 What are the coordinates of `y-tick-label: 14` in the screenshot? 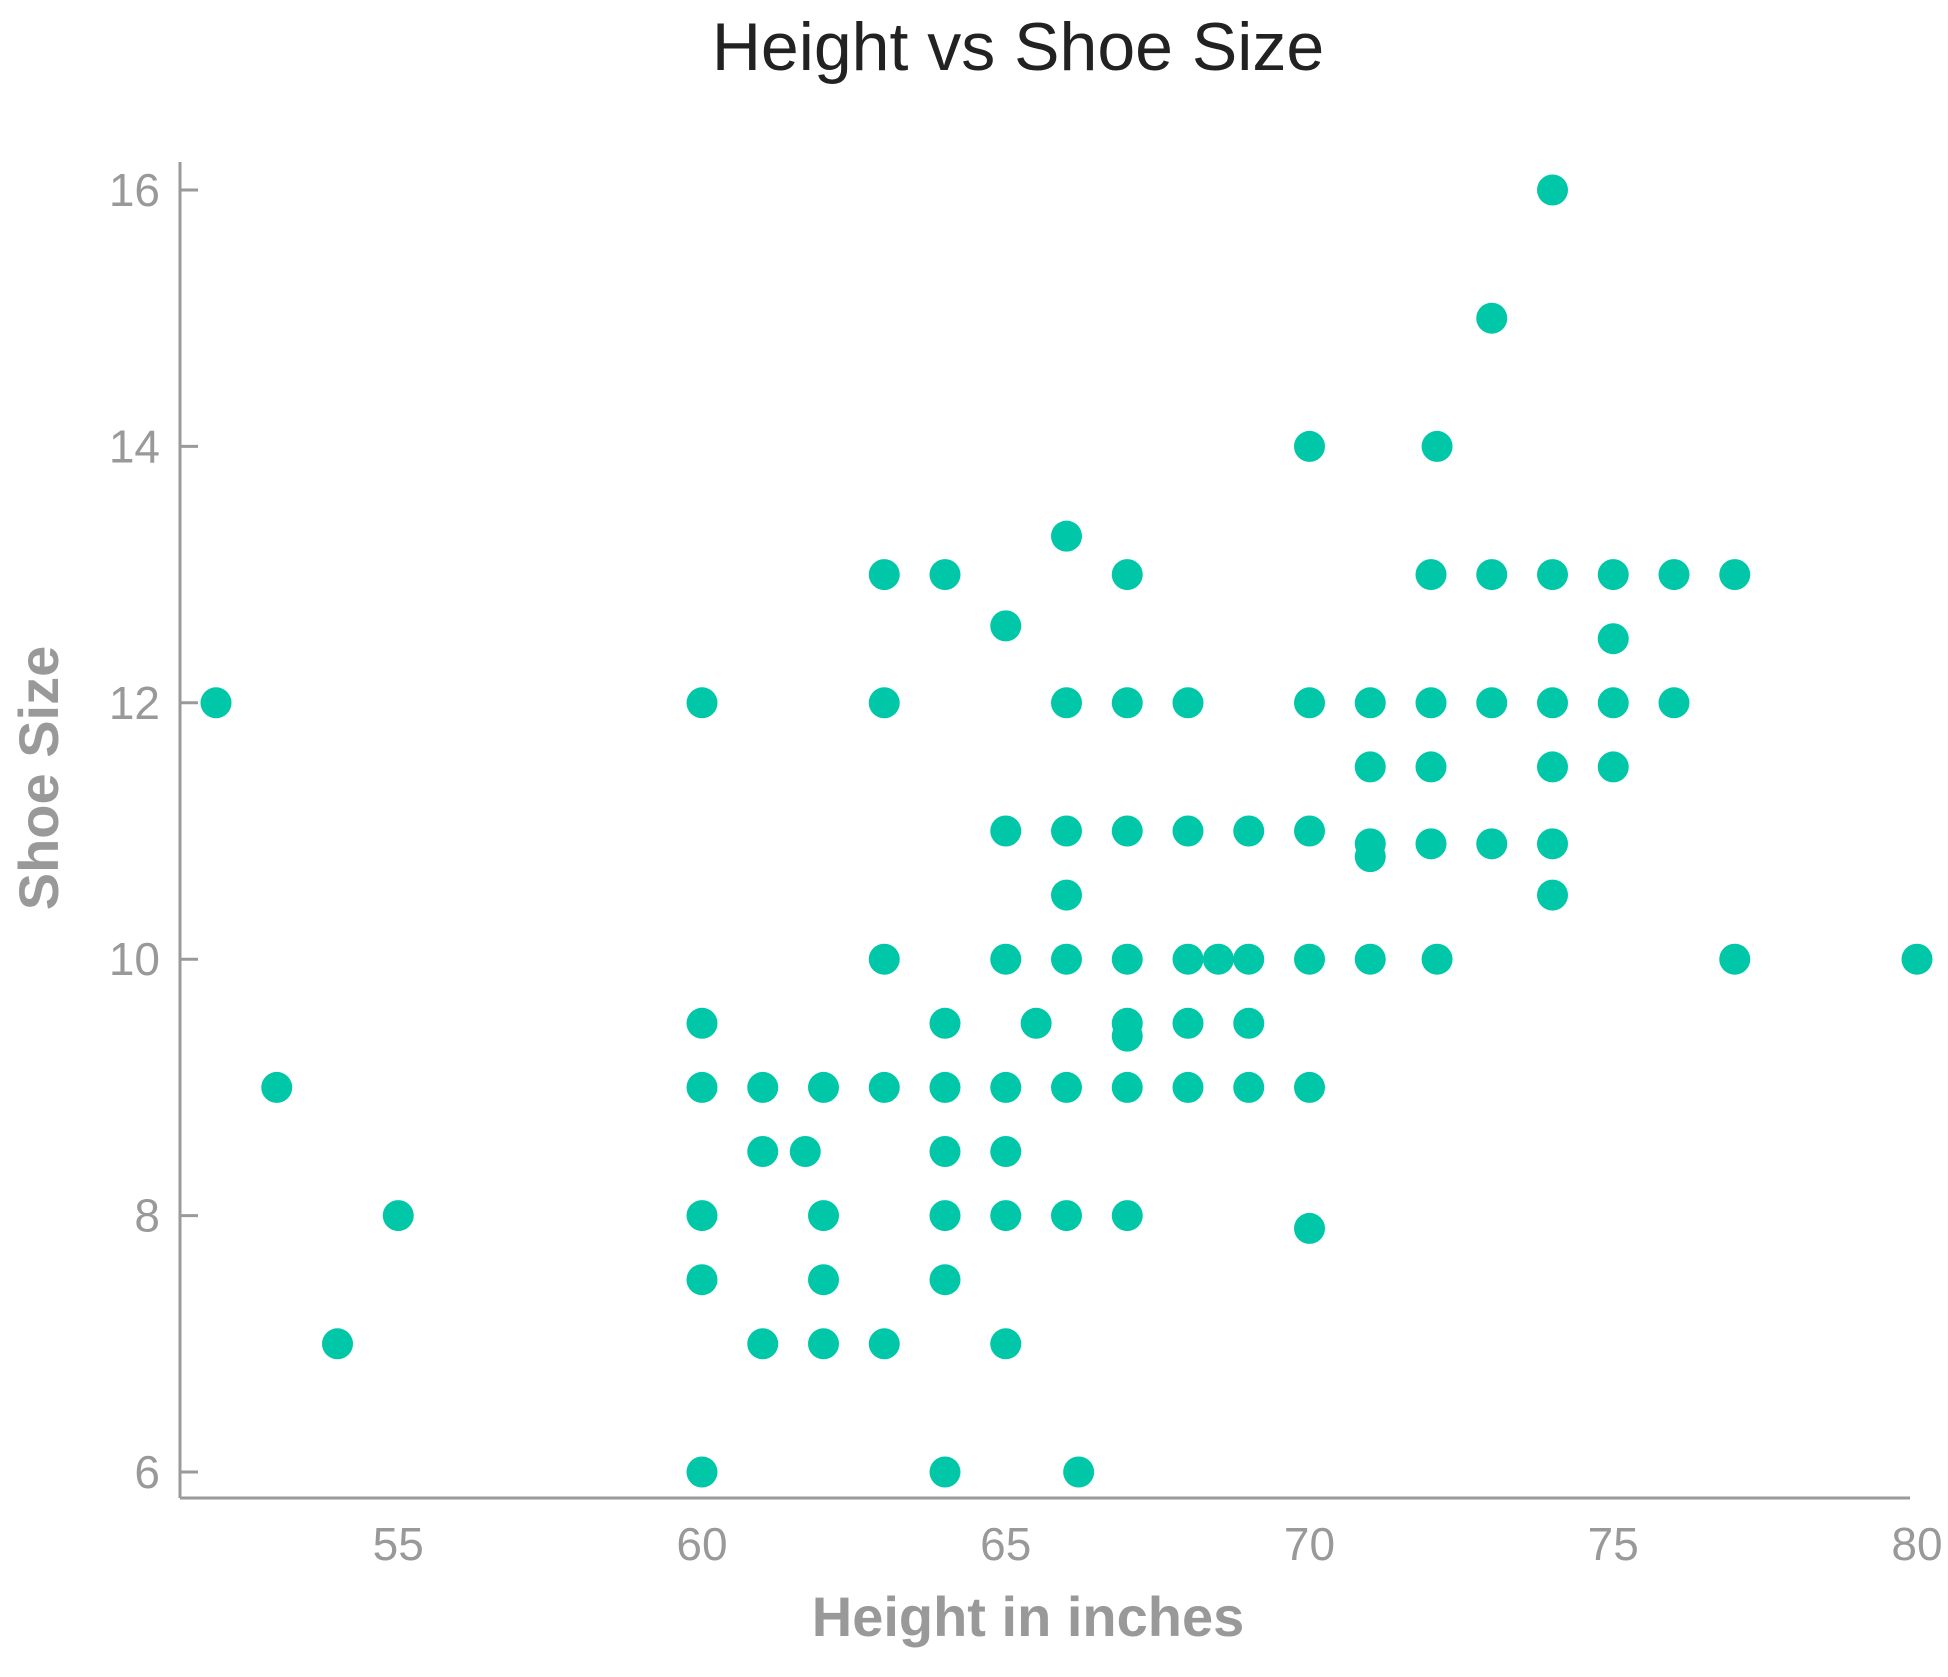 It's located at (134, 446).